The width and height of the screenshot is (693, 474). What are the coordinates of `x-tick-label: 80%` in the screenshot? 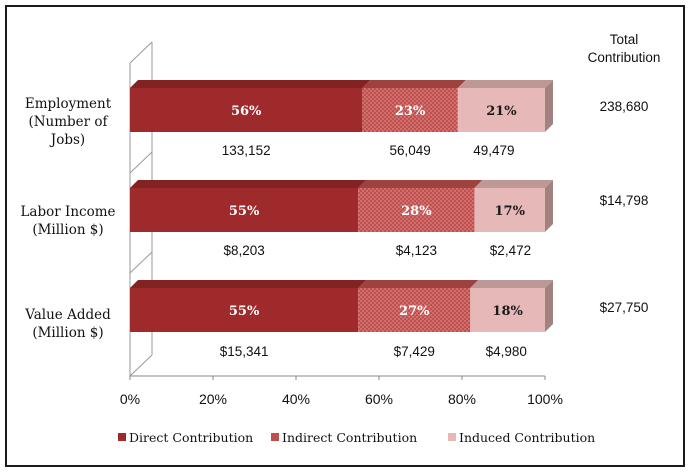 It's located at (462, 399).